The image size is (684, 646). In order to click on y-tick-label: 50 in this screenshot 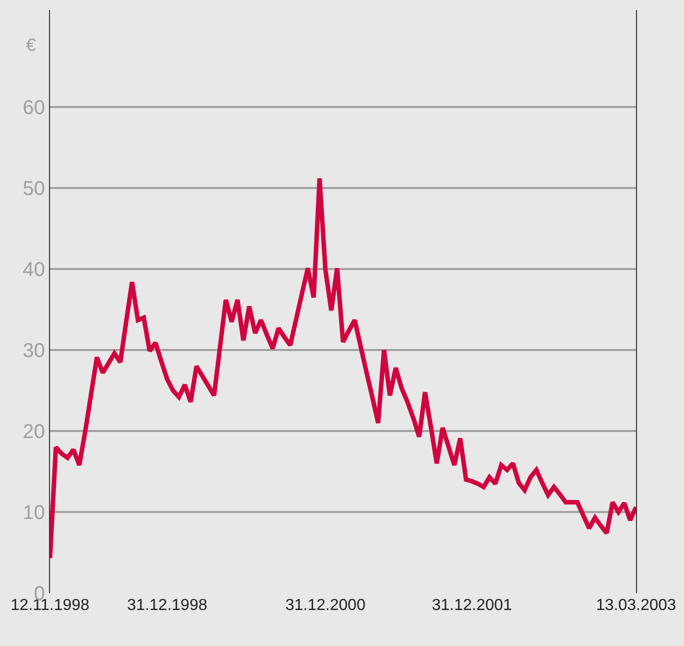, I will do `click(33, 189)`.